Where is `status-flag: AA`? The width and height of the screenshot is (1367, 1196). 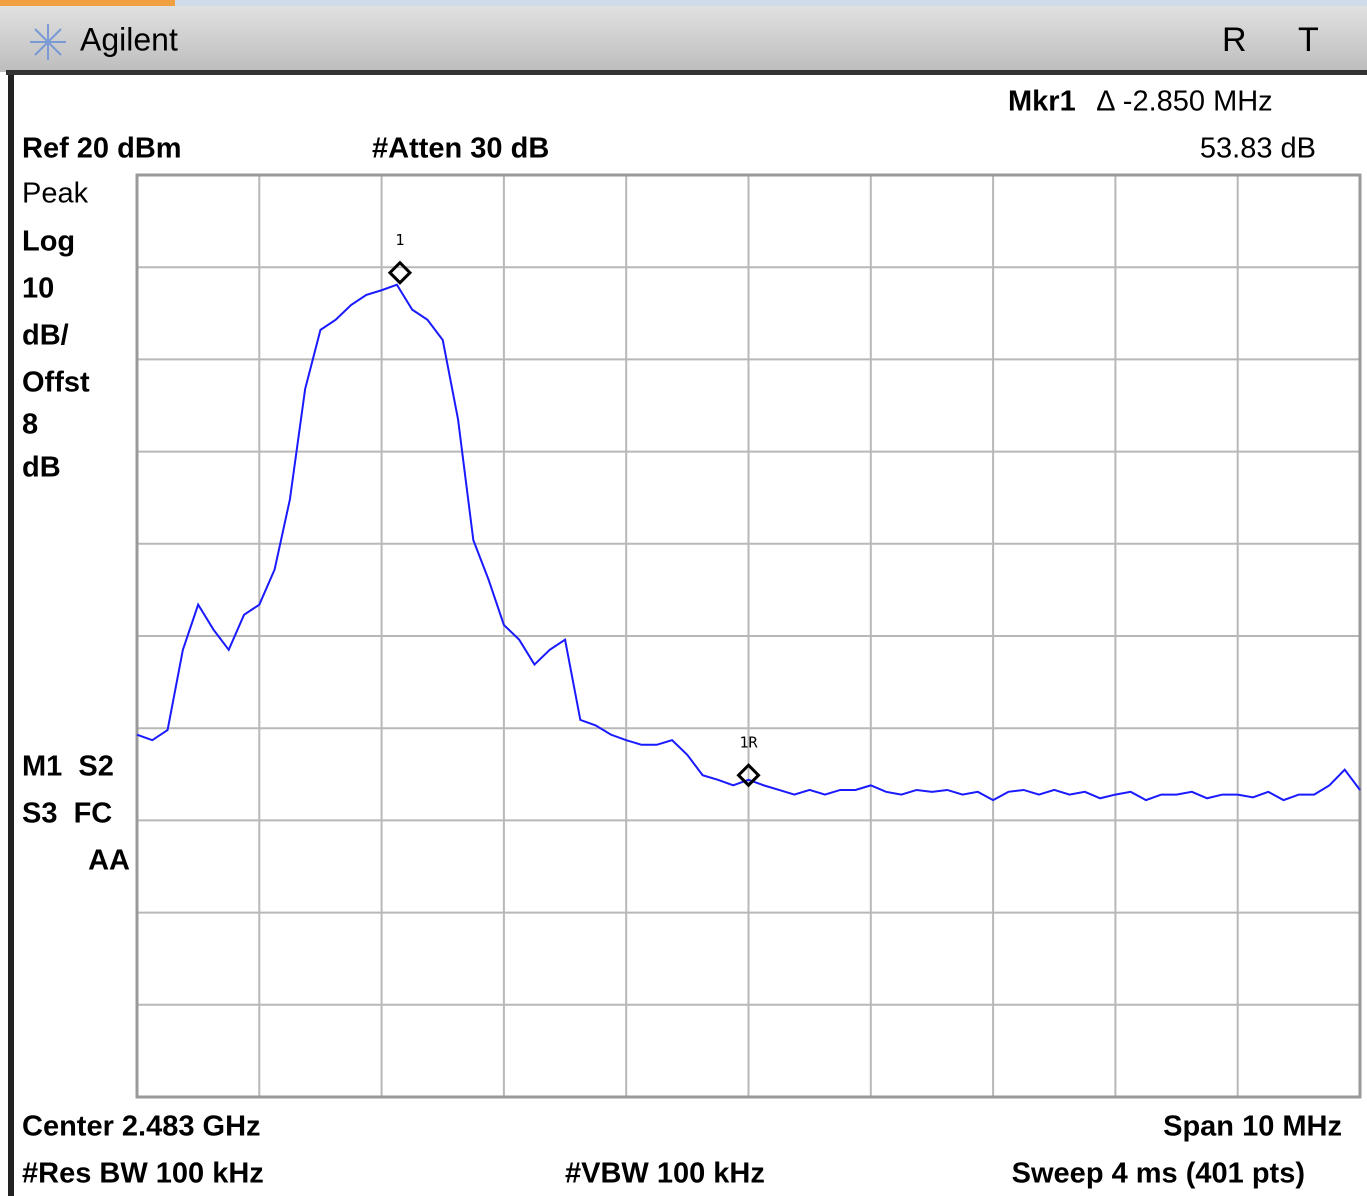
status-flag: AA is located at coordinates (109, 861).